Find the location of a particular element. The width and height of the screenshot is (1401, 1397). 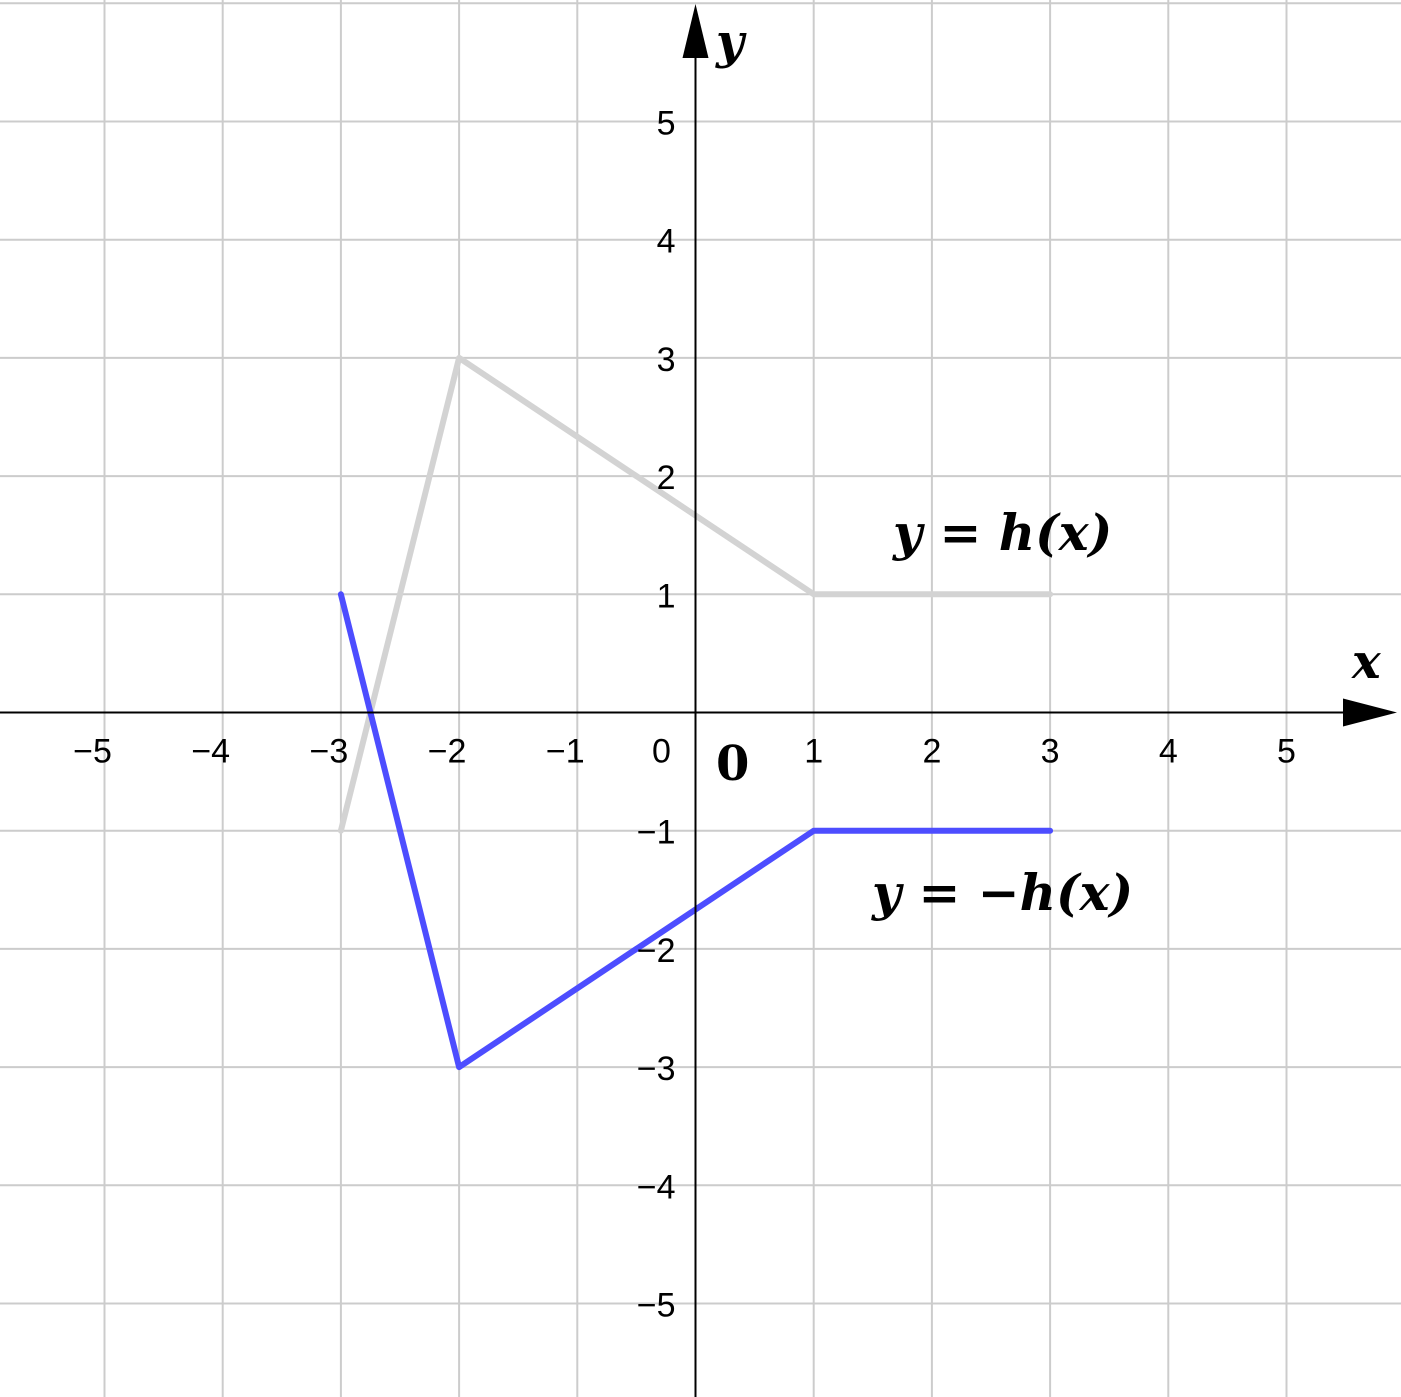

x-axis-arrow is located at coordinates (1370, 712).